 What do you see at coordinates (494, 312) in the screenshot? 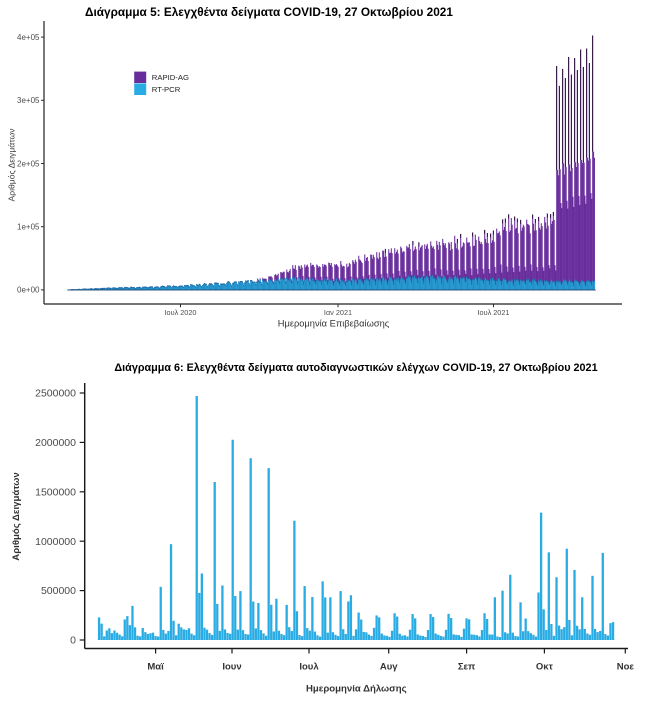
I see `svg-text: Ιουλ 2021` at bounding box center [494, 312].